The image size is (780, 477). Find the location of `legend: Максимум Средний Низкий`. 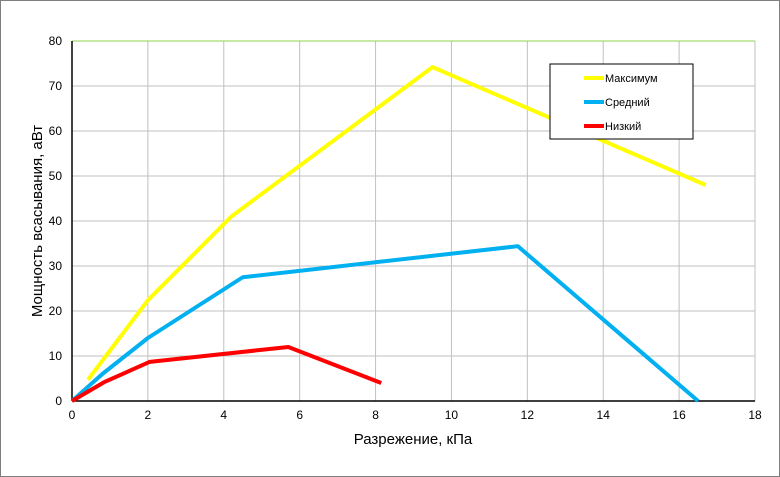

legend: Максимум Средний Низкий is located at coordinates (621, 101).